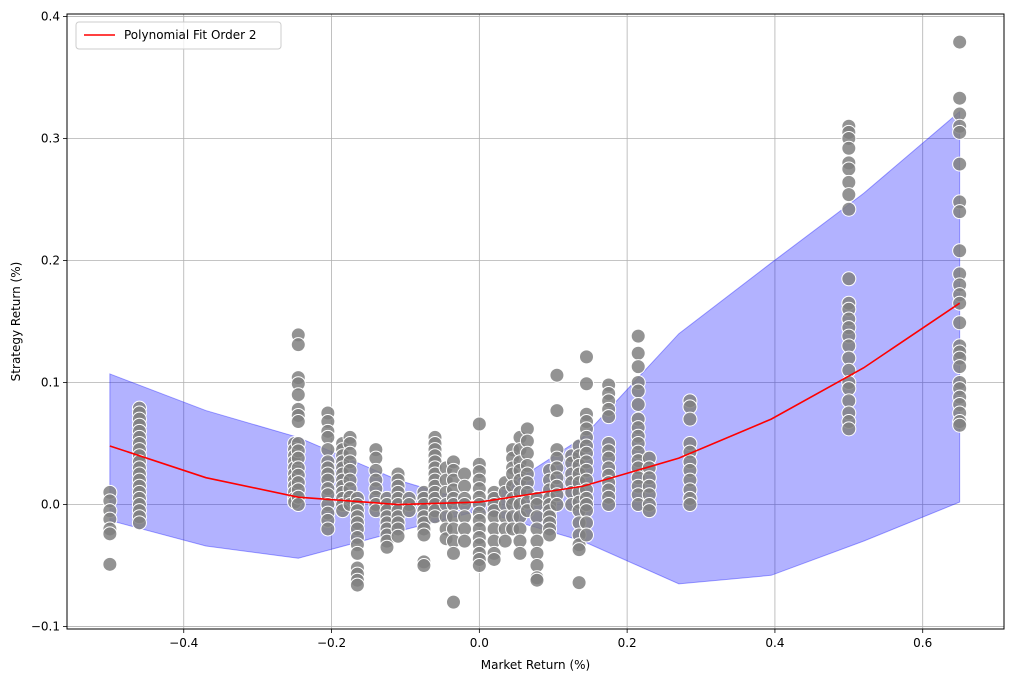 Image resolution: width=1012 pixels, height=682 pixels. Describe the element at coordinates (50, 383) in the screenshot. I see `y-tick-label: 0.1` at that location.